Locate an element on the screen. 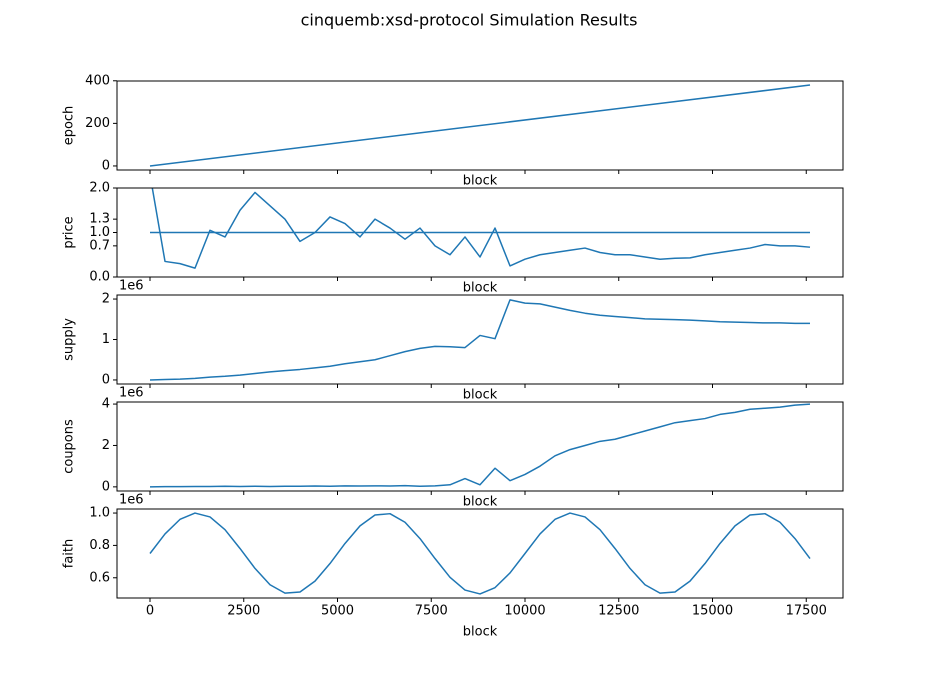  y-tick-label: 1 is located at coordinates (106, 339).